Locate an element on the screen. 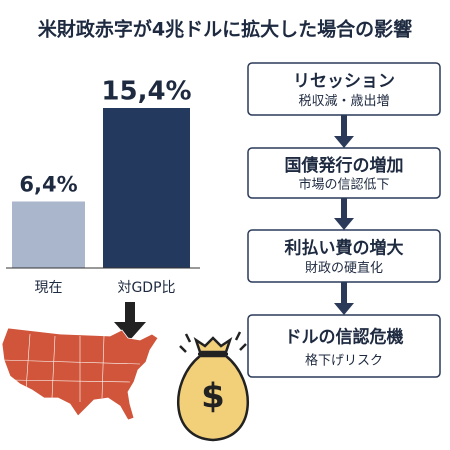 The width and height of the screenshot is (450, 450). flow-subtitle: 税収減・歳出増 is located at coordinates (343, 101).